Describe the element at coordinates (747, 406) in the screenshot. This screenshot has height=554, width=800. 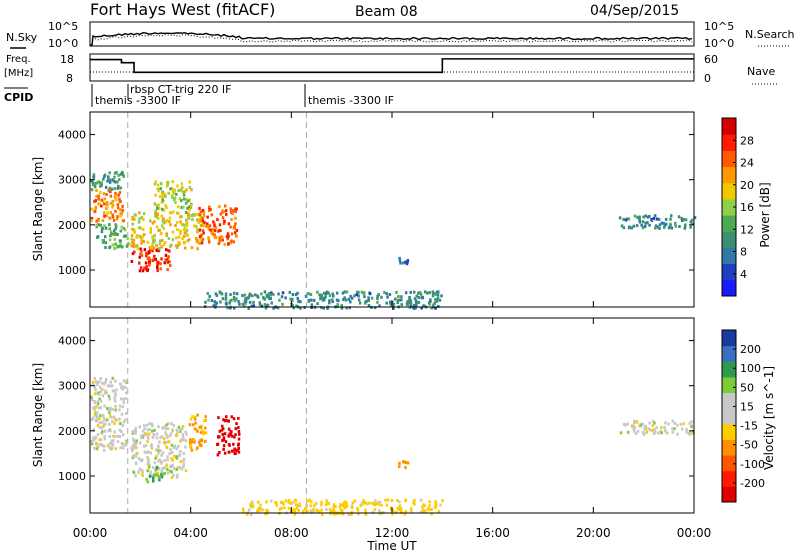
I see `colorbar-tick-label: 15` at that location.